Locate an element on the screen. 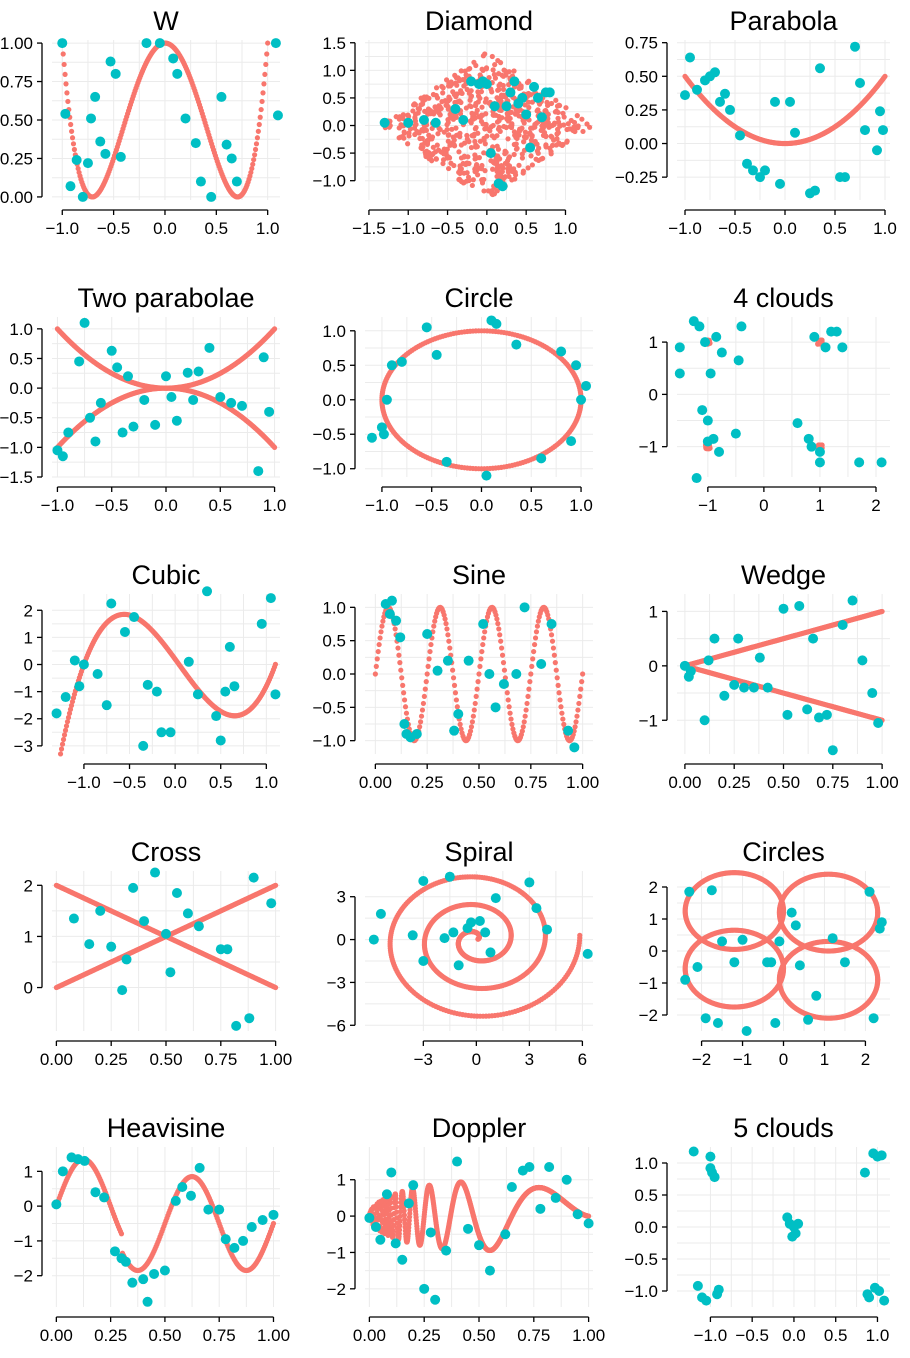 This screenshot has height=1358, width=910. y-tick-label: −1.0 is located at coordinates (329, 741).